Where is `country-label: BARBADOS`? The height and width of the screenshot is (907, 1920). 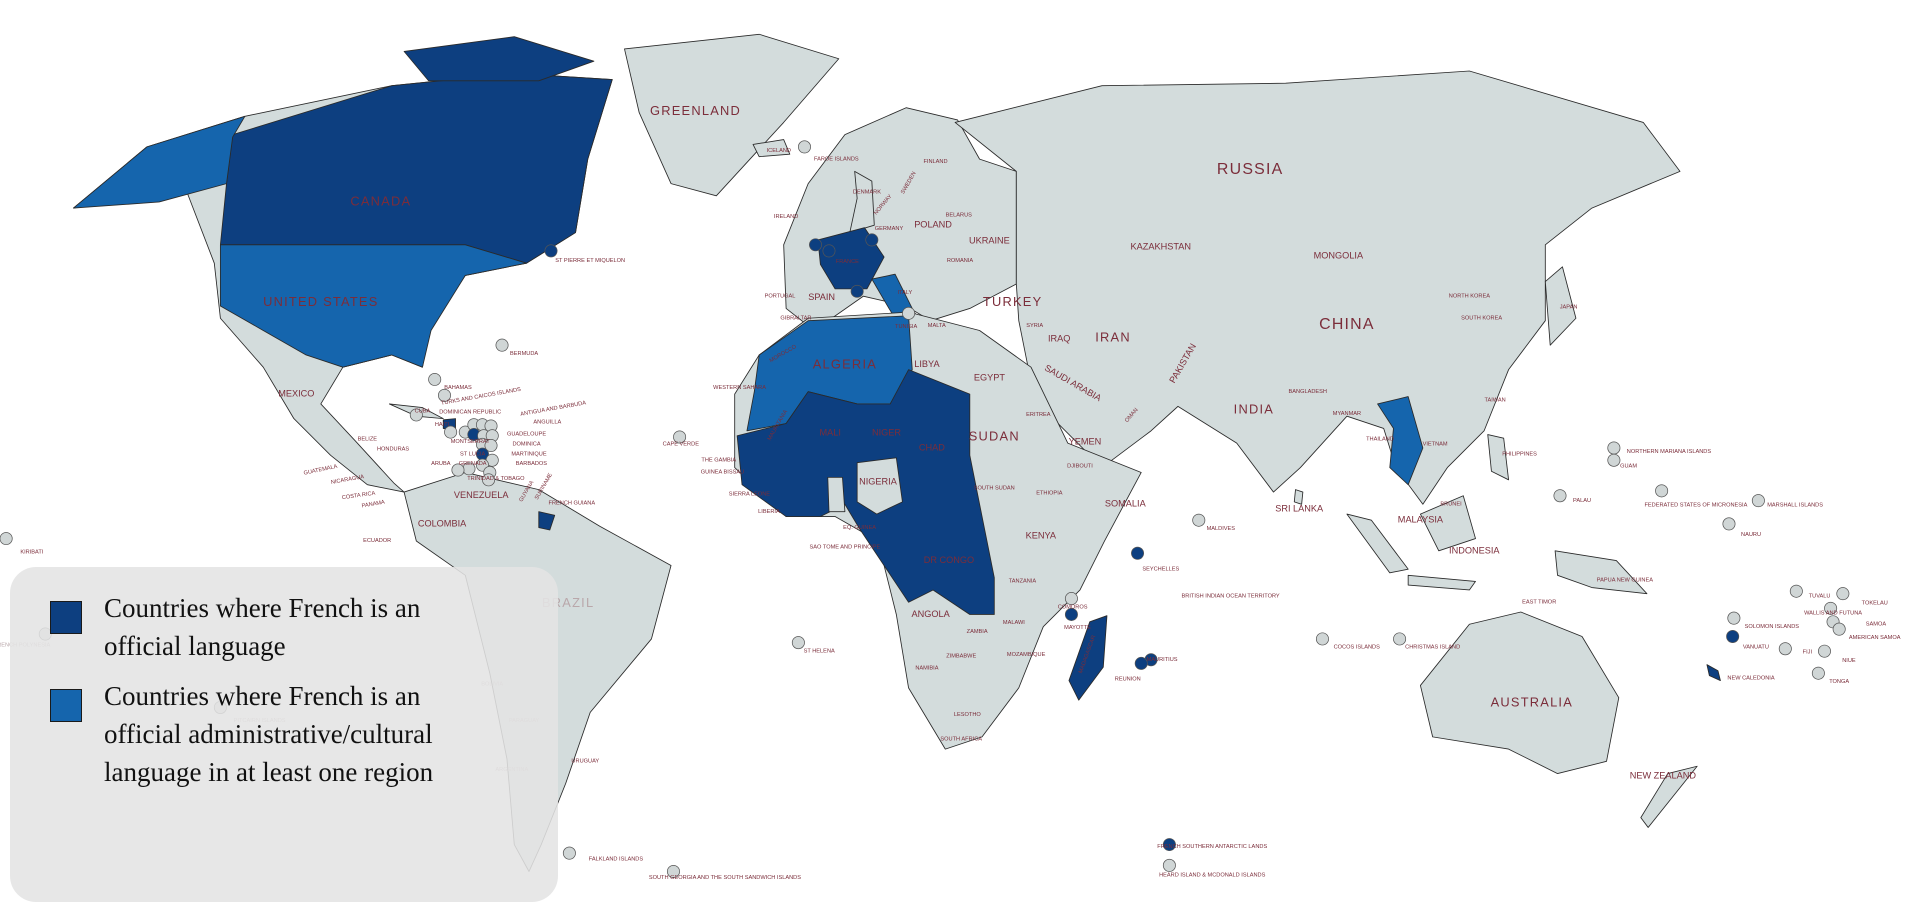
country-label: BARBADOS is located at coordinates (532, 464).